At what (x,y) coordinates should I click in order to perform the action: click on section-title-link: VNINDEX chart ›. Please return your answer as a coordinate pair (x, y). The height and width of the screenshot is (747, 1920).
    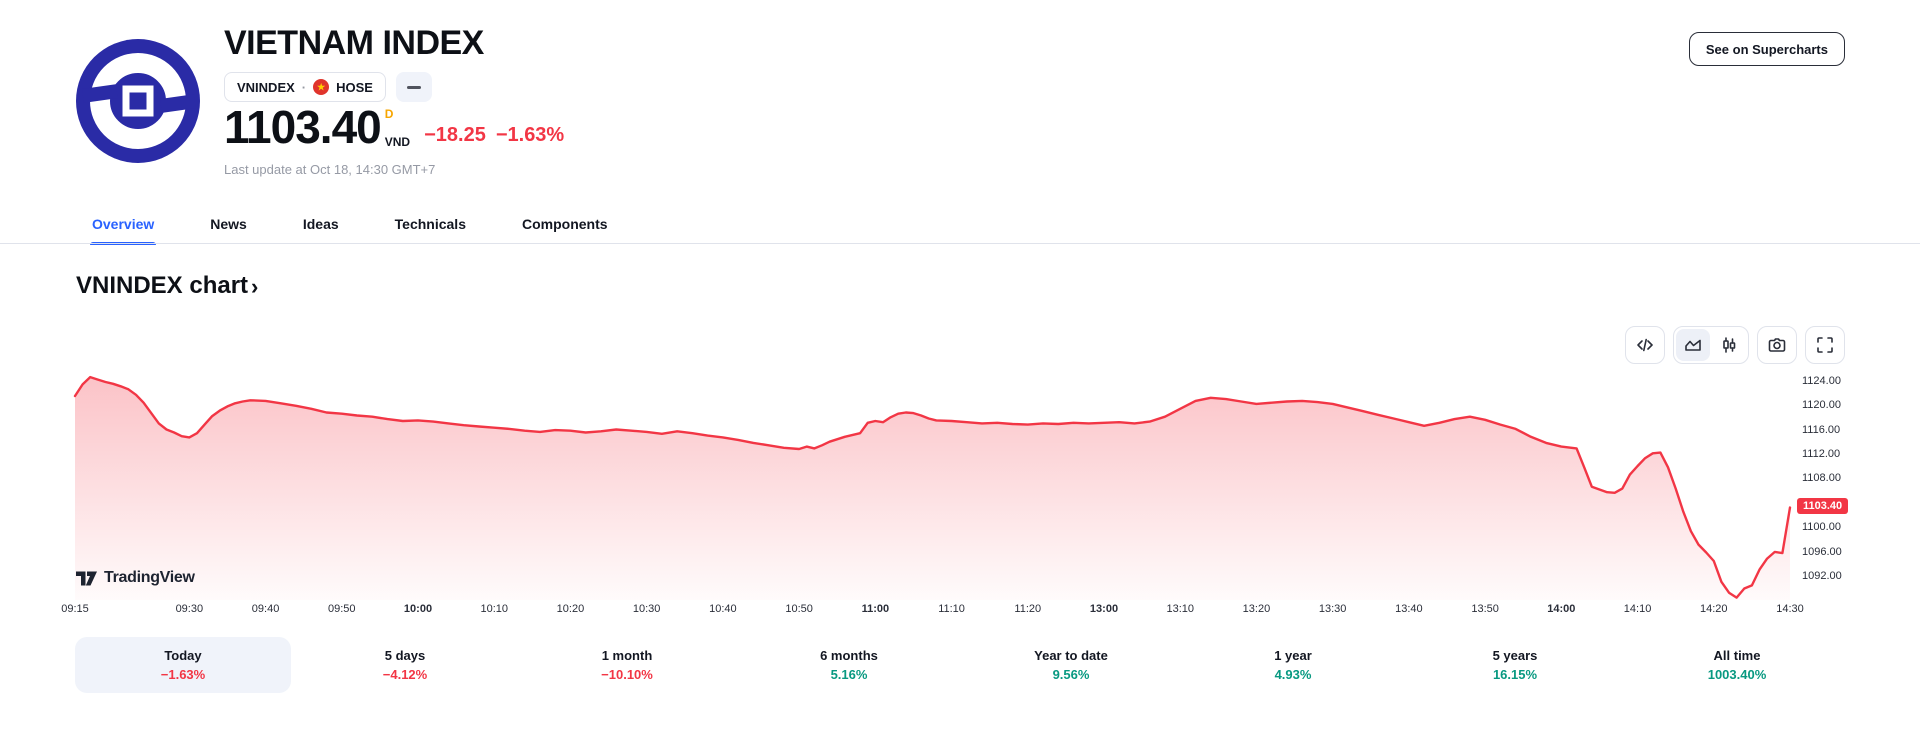
    Looking at the image, I should click on (167, 286).